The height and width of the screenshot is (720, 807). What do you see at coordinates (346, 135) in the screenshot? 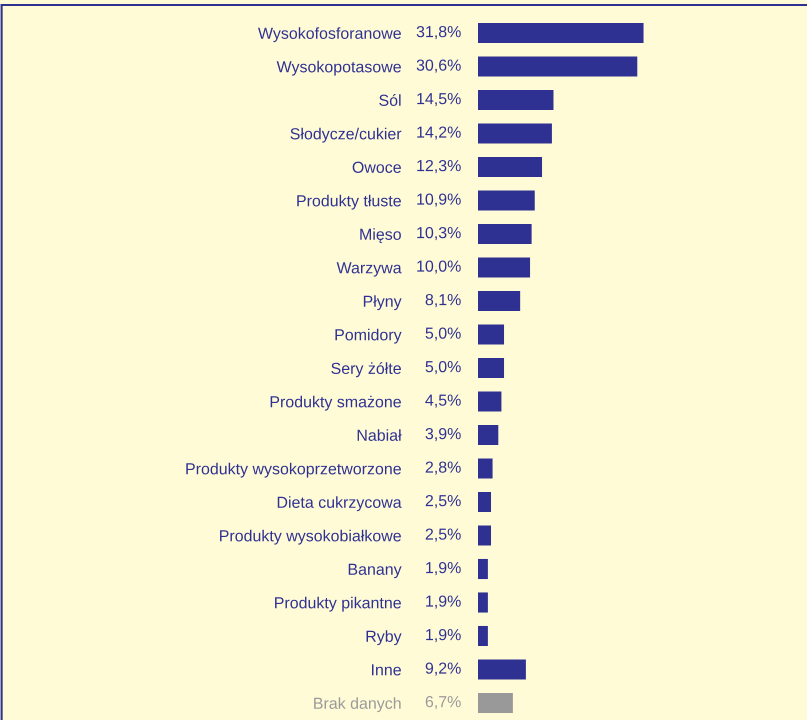
I see `y-tick-label: Słodycze/cukier` at bounding box center [346, 135].